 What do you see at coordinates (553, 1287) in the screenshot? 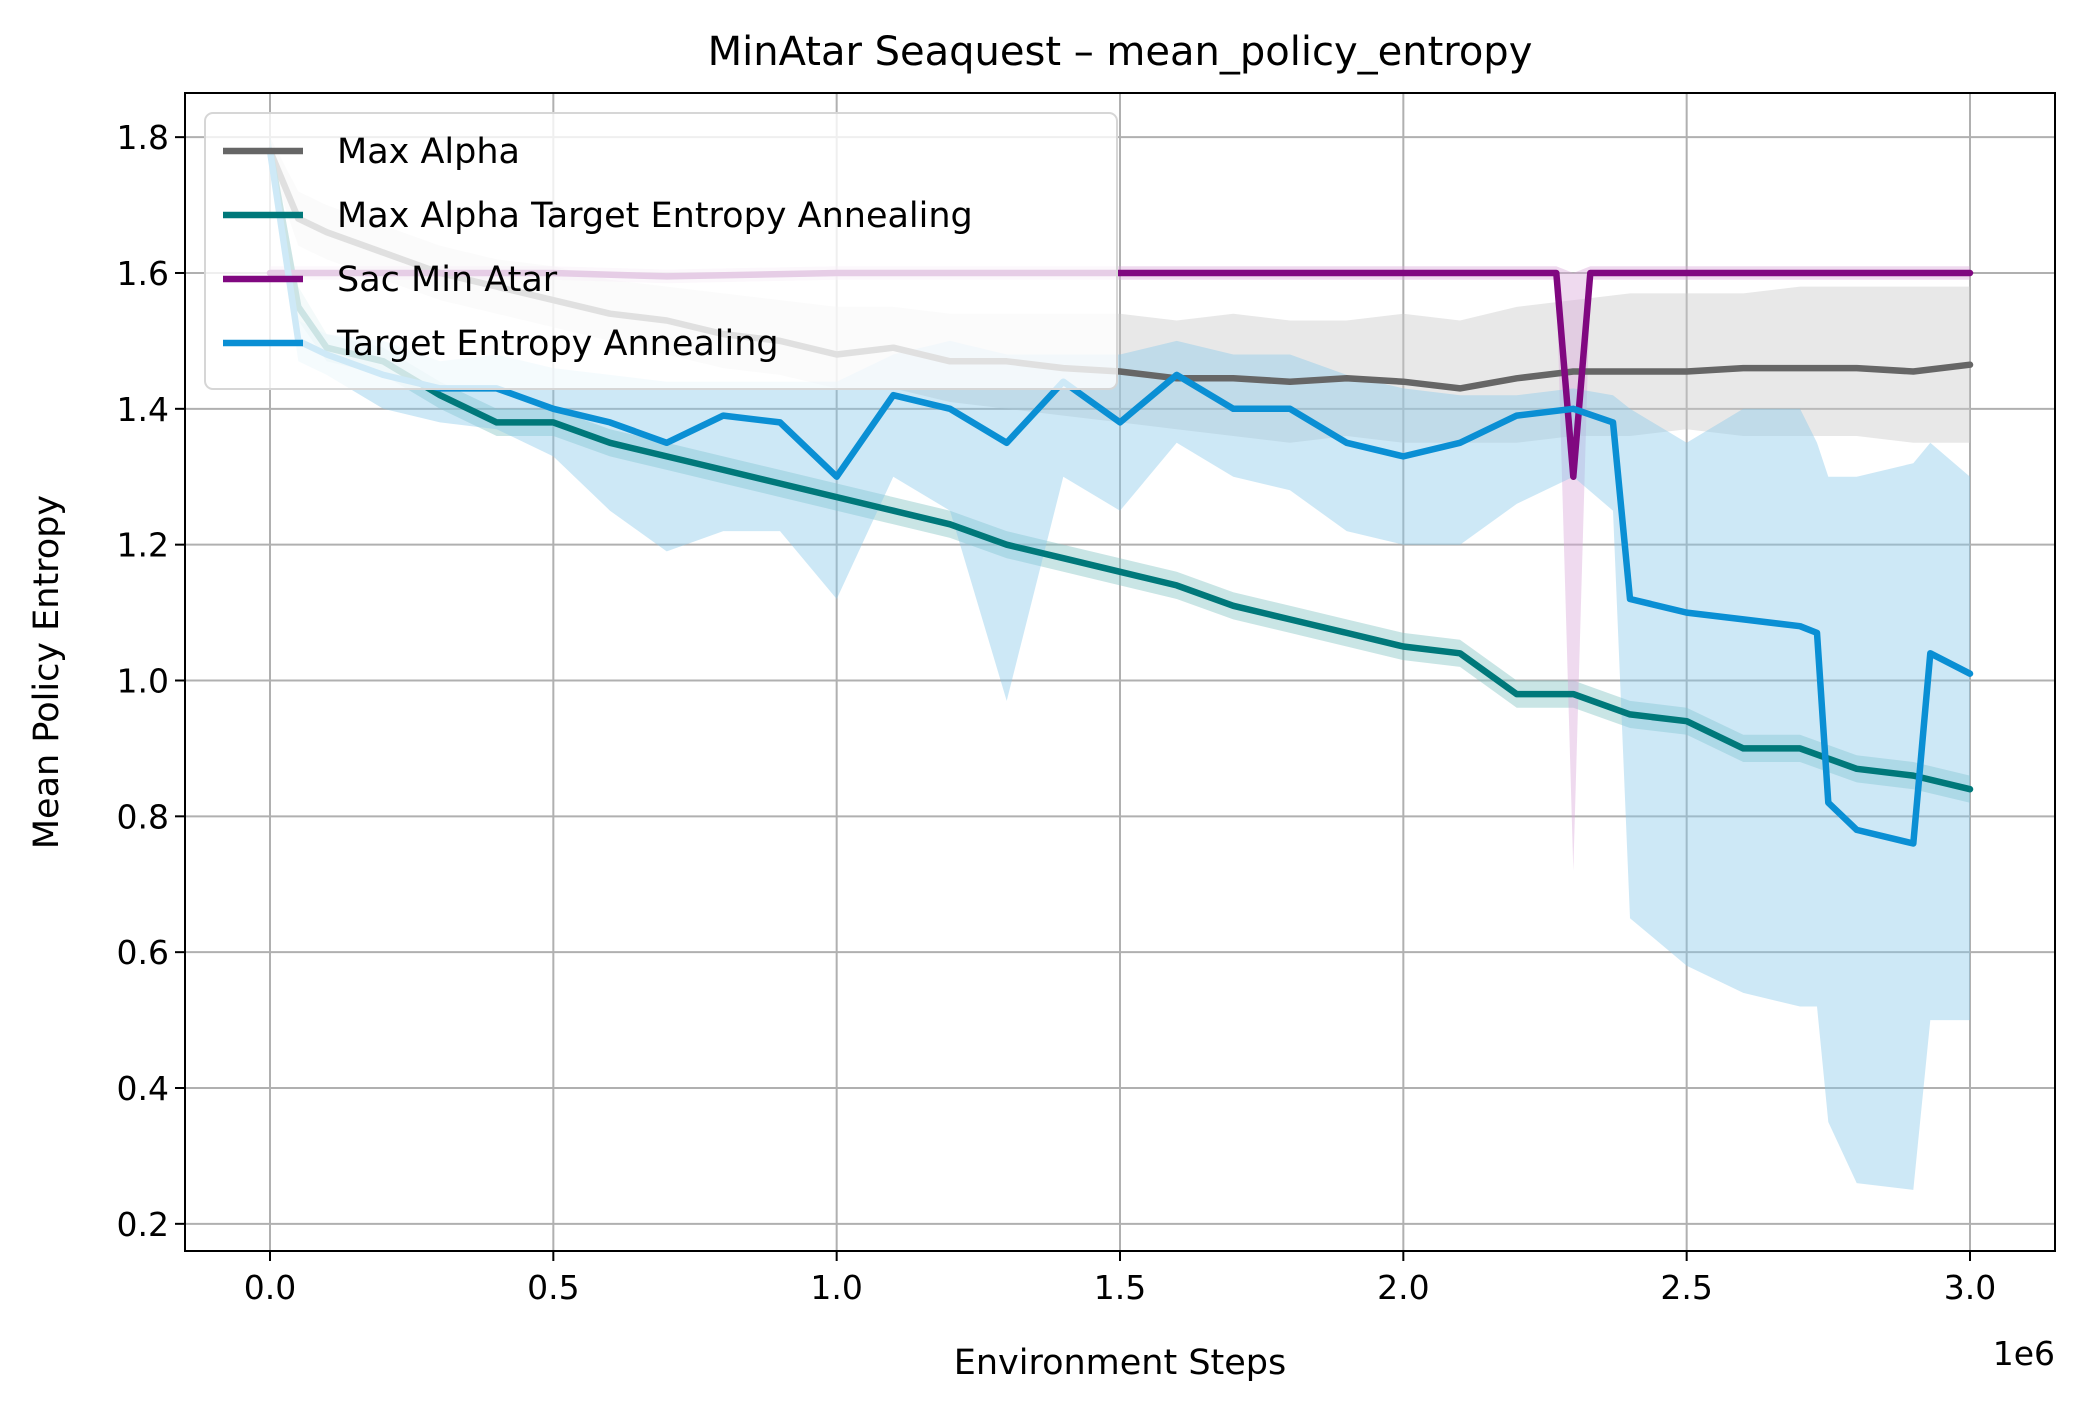
I see `x-tick-label: 0.5` at bounding box center [553, 1287].